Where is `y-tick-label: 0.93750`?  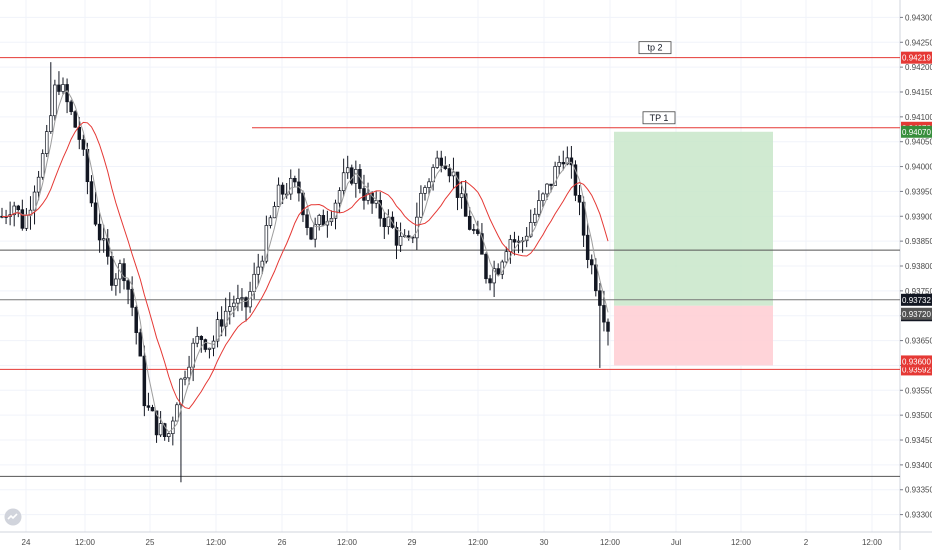 y-tick-label: 0.93750 is located at coordinates (918, 291).